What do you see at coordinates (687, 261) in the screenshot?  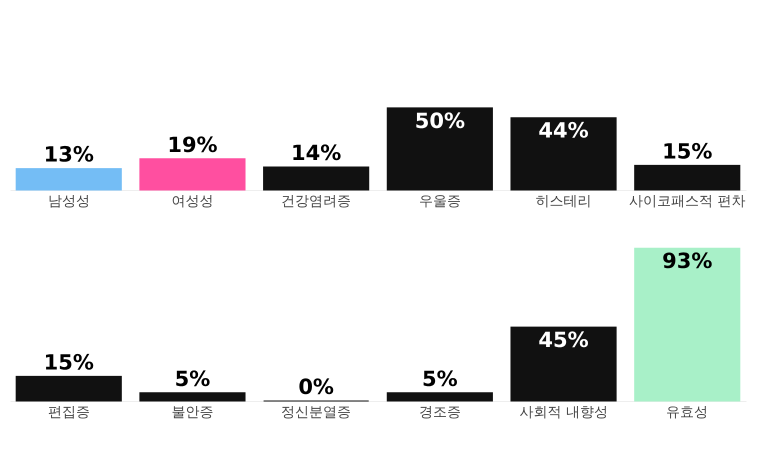 I see `data-label: 93%` at bounding box center [687, 261].